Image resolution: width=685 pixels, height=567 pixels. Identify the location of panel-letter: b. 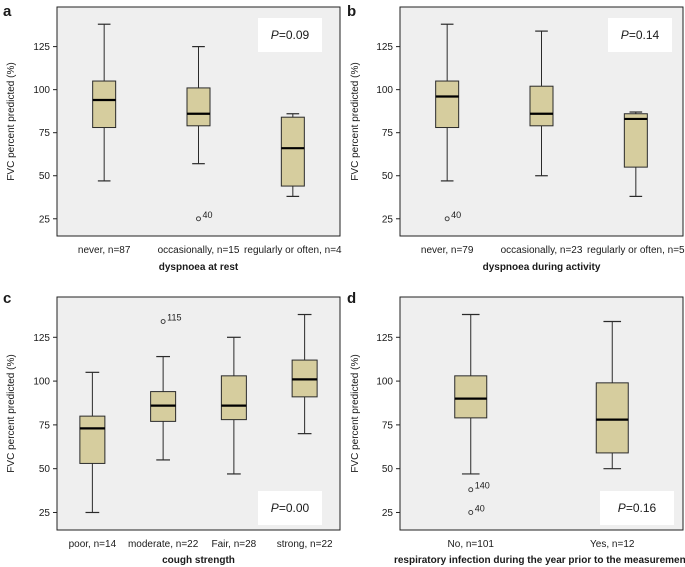
(351, 11).